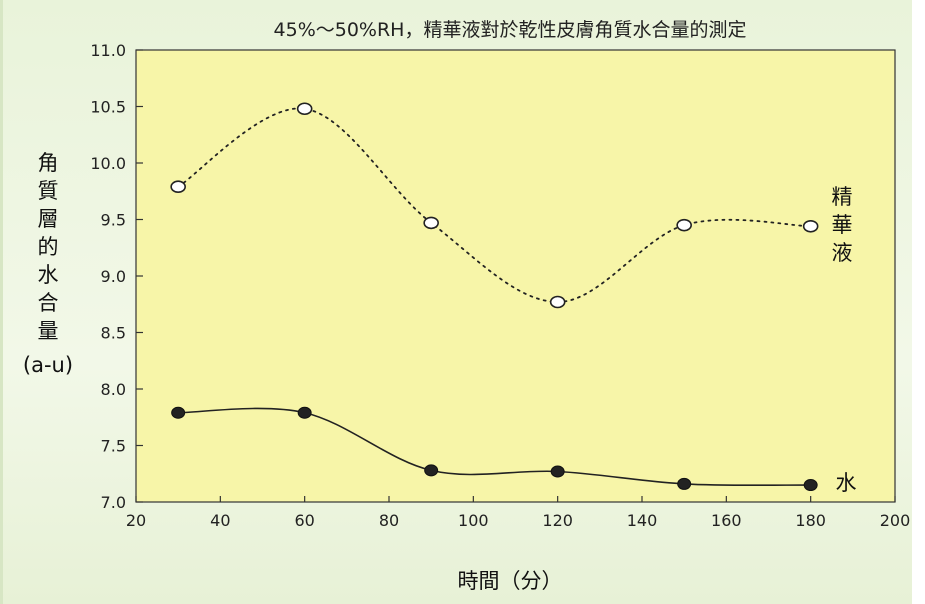 The width and height of the screenshot is (925, 604). Describe the element at coordinates (304, 520) in the screenshot. I see `x-tick-label: 60` at that location.